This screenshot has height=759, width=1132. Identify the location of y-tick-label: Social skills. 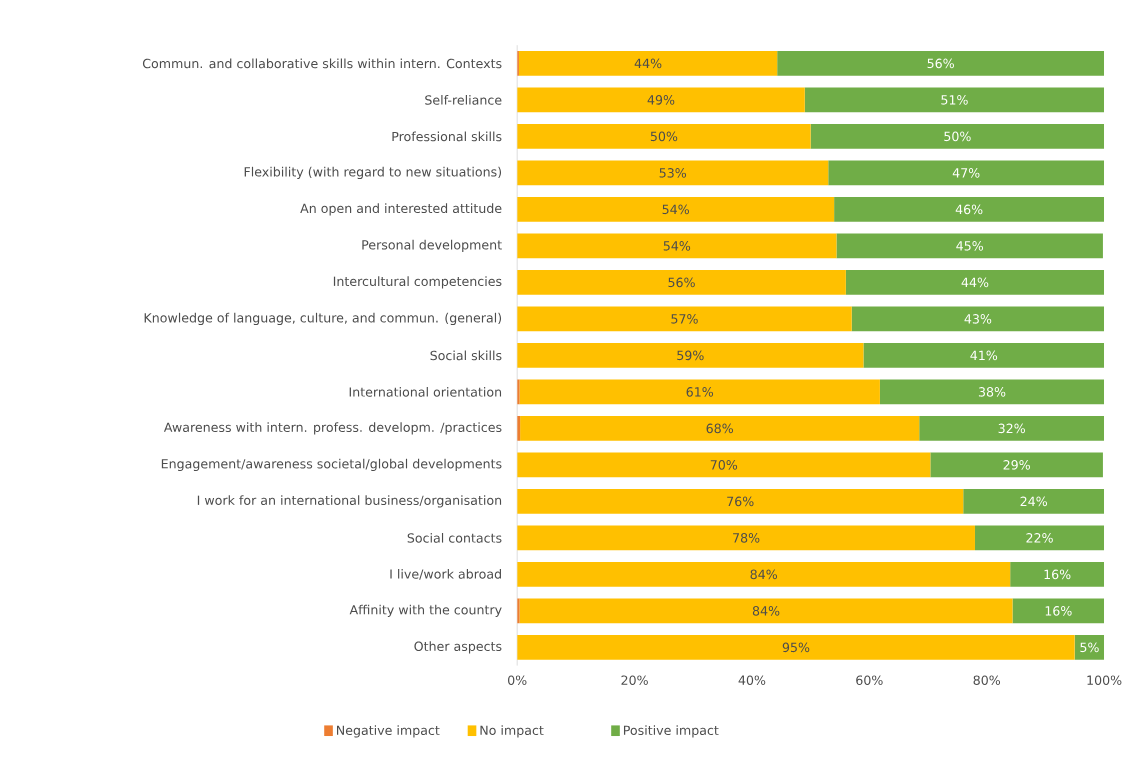
(466, 355).